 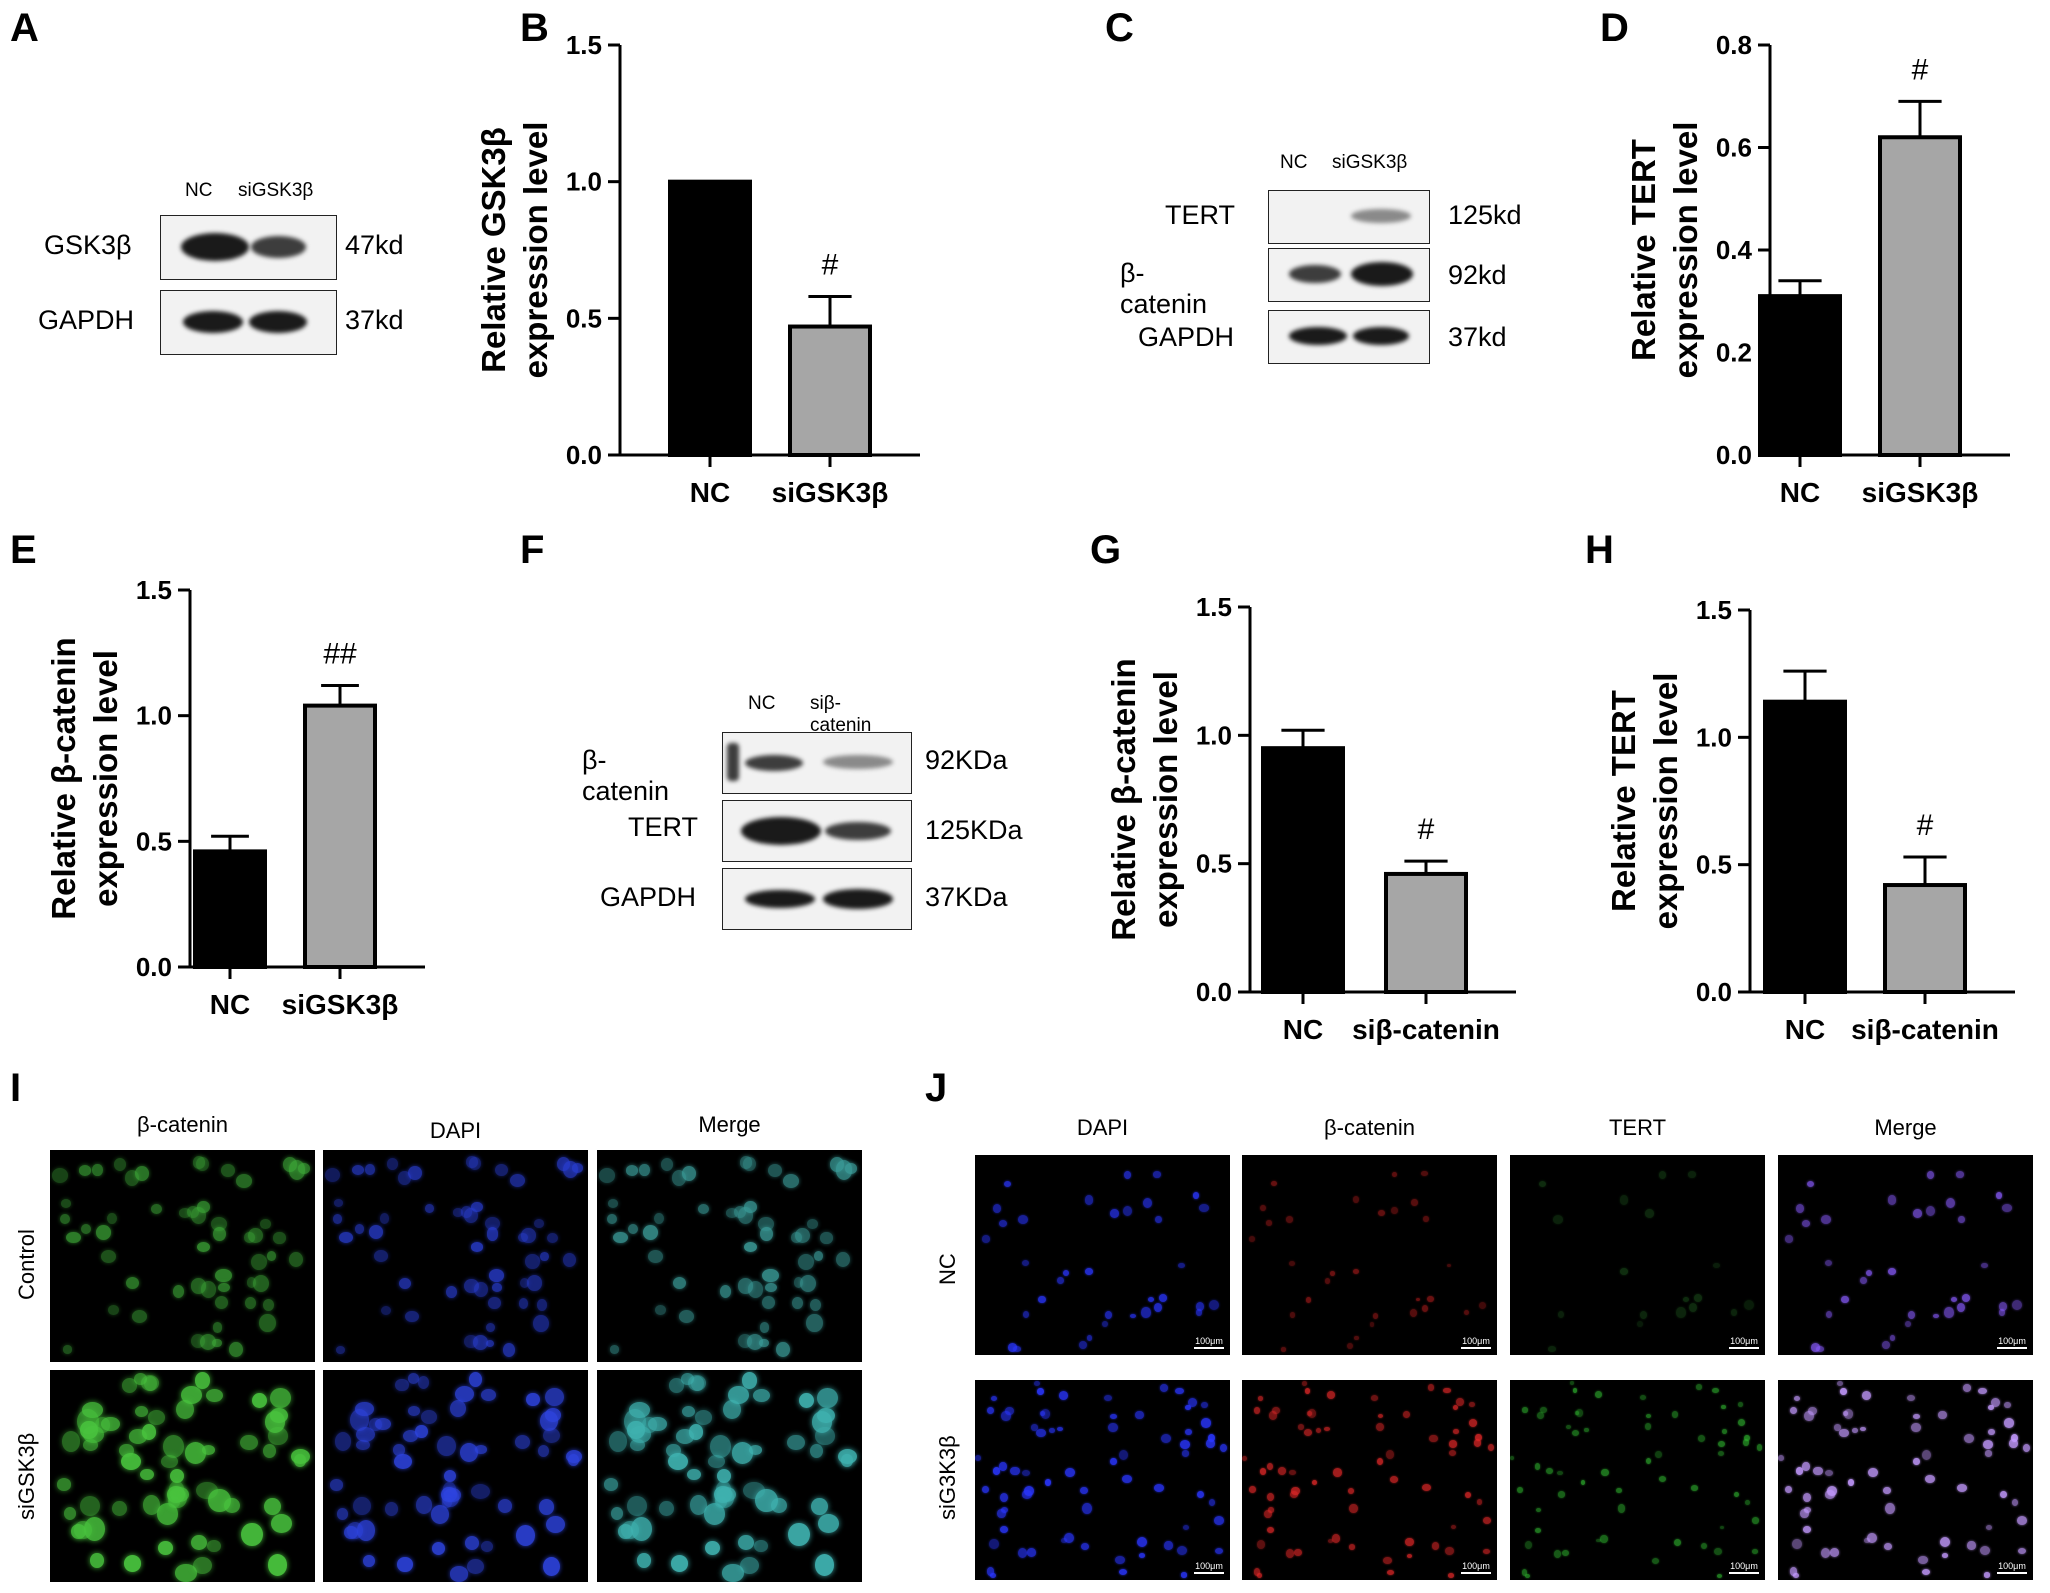 I want to click on scale-bar: 100μm, so click(x=1209, y=1342).